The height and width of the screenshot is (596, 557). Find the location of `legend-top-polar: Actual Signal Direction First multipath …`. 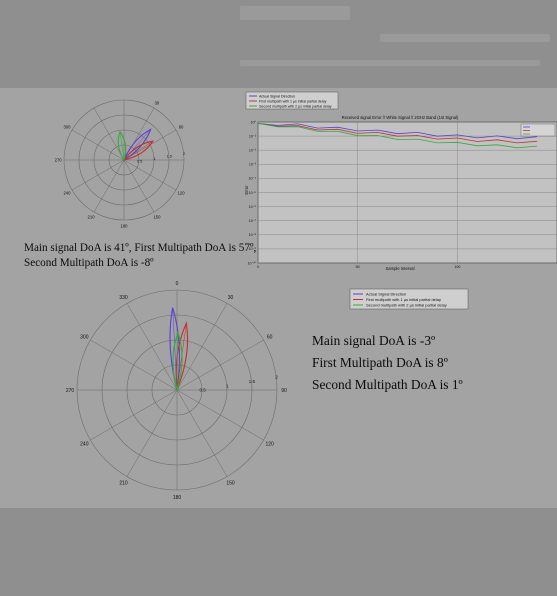

legend-top-polar: Actual Signal Direction First multipath … is located at coordinates (292, 100).